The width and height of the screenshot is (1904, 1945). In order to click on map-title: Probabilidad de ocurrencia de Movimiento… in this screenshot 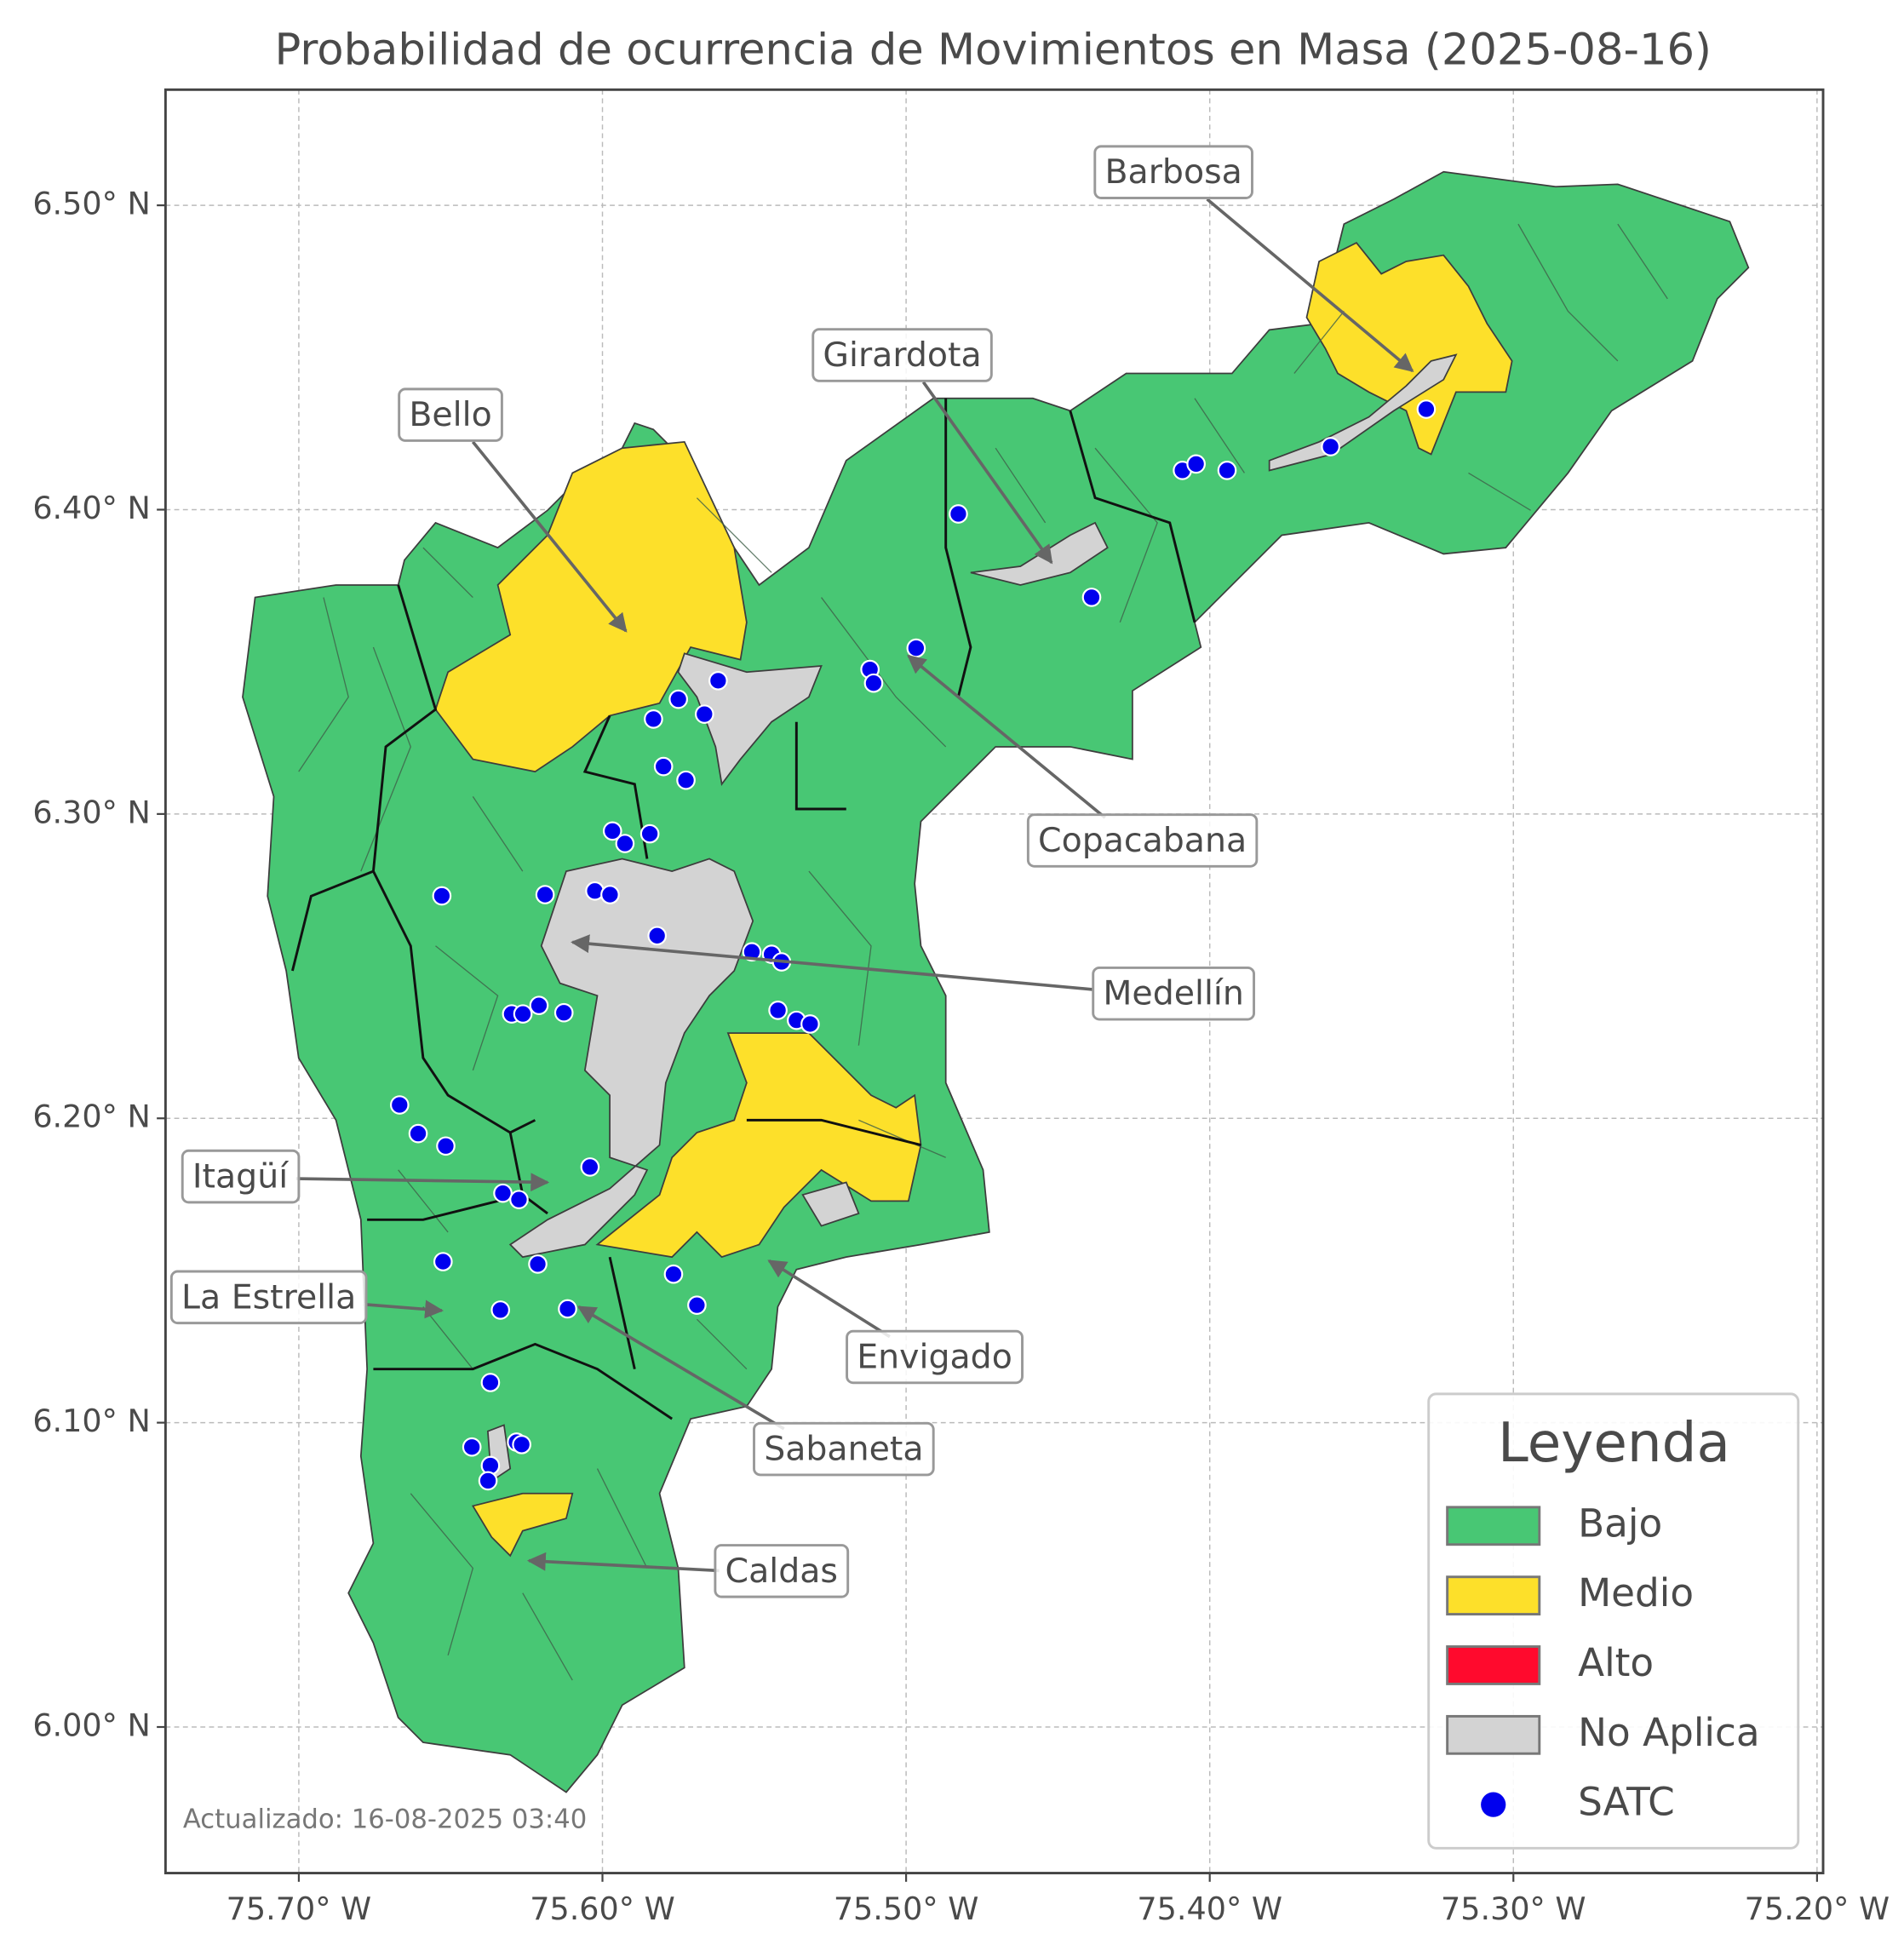, I will do `click(993, 50)`.